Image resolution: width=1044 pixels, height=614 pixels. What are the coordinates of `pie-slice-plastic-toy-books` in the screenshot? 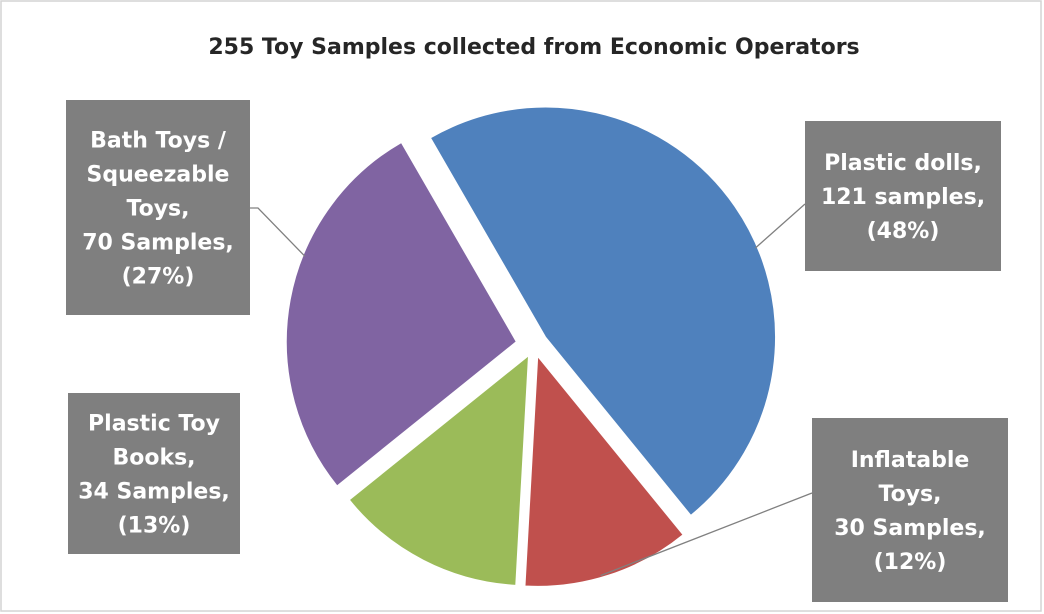 It's located at (439, 470).